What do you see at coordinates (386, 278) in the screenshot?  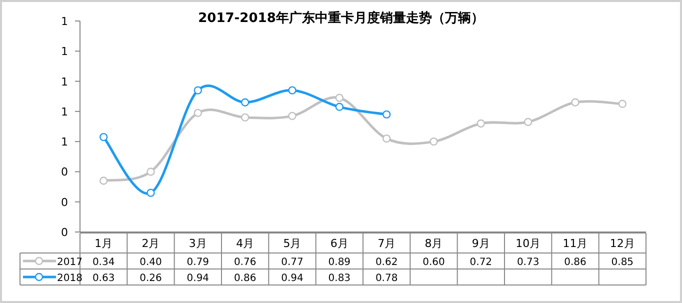 I see `data-label: 0.78` at bounding box center [386, 278].